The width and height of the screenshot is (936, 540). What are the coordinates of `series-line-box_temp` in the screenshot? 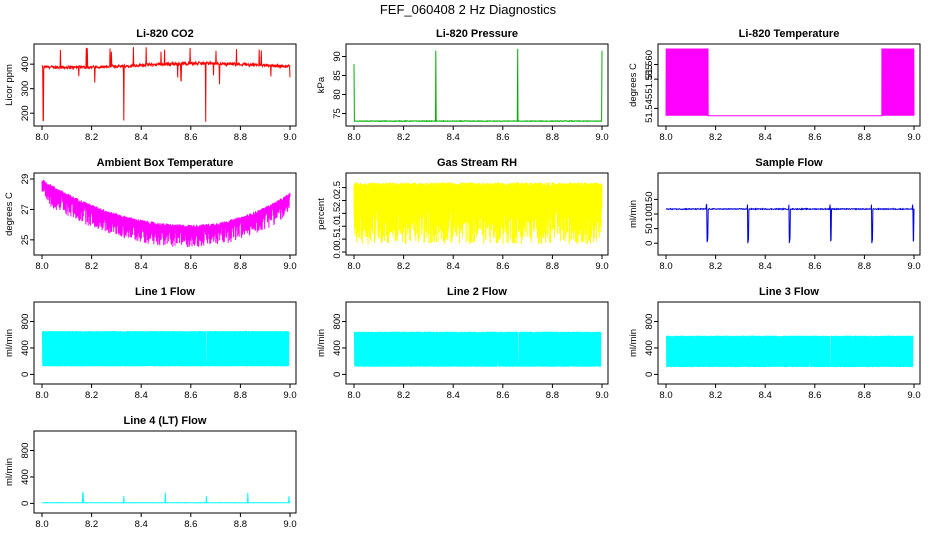 It's located at (166, 213).